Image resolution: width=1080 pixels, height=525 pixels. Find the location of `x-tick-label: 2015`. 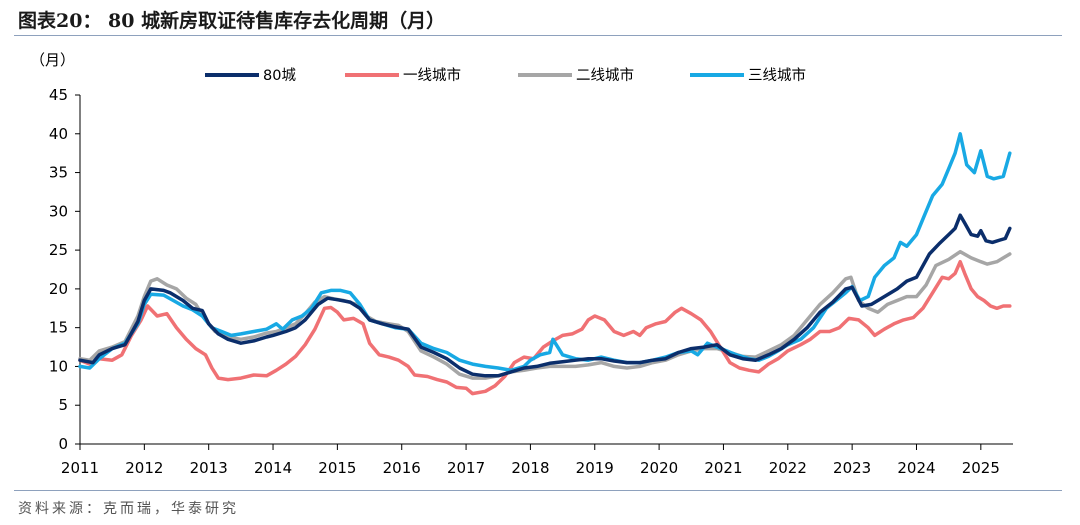

x-tick-label: 2015 is located at coordinates (337, 468).